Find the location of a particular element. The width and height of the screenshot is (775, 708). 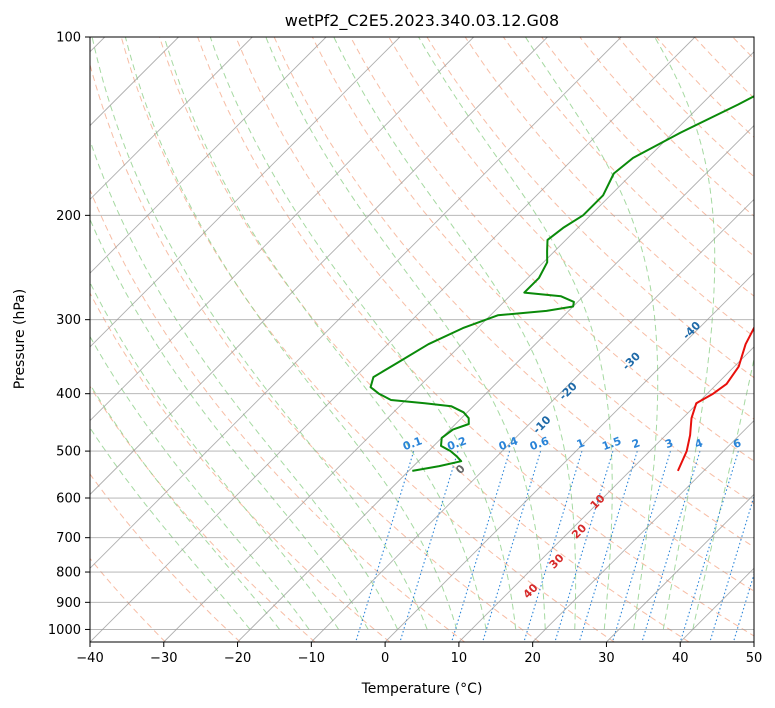

mixing-ratio-label: 4 is located at coordinates (699, 443).